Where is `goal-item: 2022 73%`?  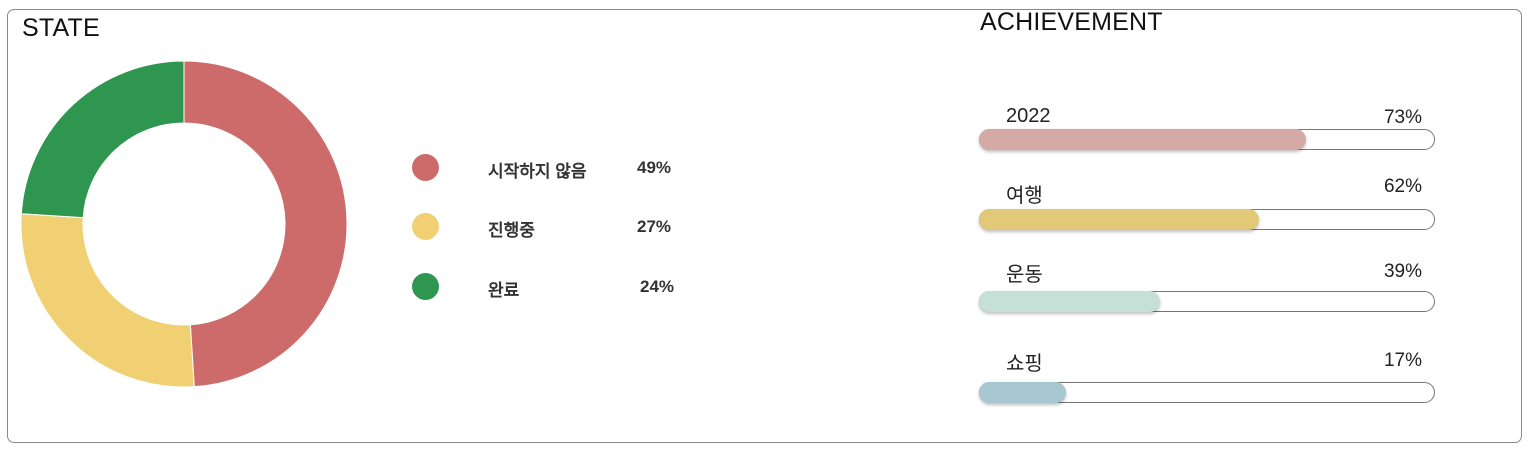
goal-item: 2022 73% is located at coordinates (1207, 140).